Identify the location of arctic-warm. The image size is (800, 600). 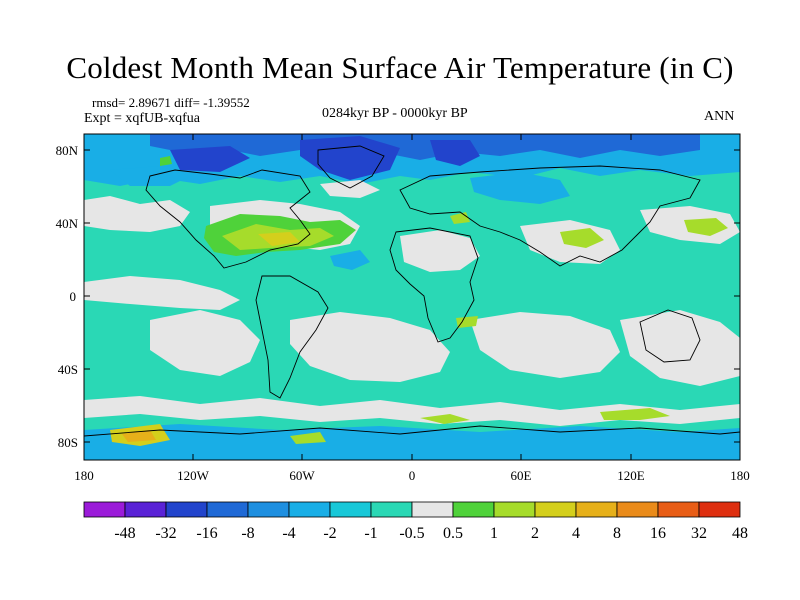
(166, 161).